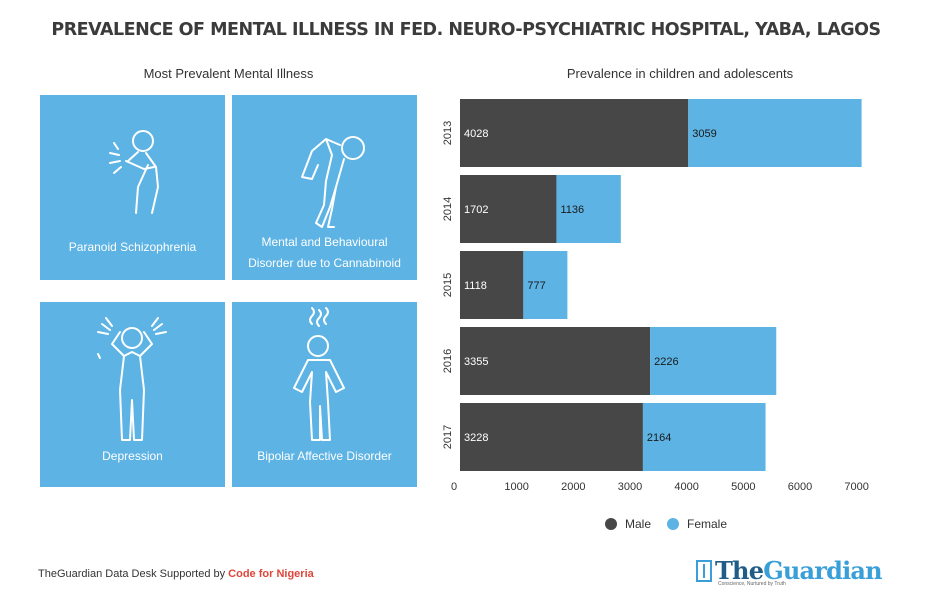 This screenshot has width=932, height=598. I want to click on bar-male-2015, so click(492, 285).